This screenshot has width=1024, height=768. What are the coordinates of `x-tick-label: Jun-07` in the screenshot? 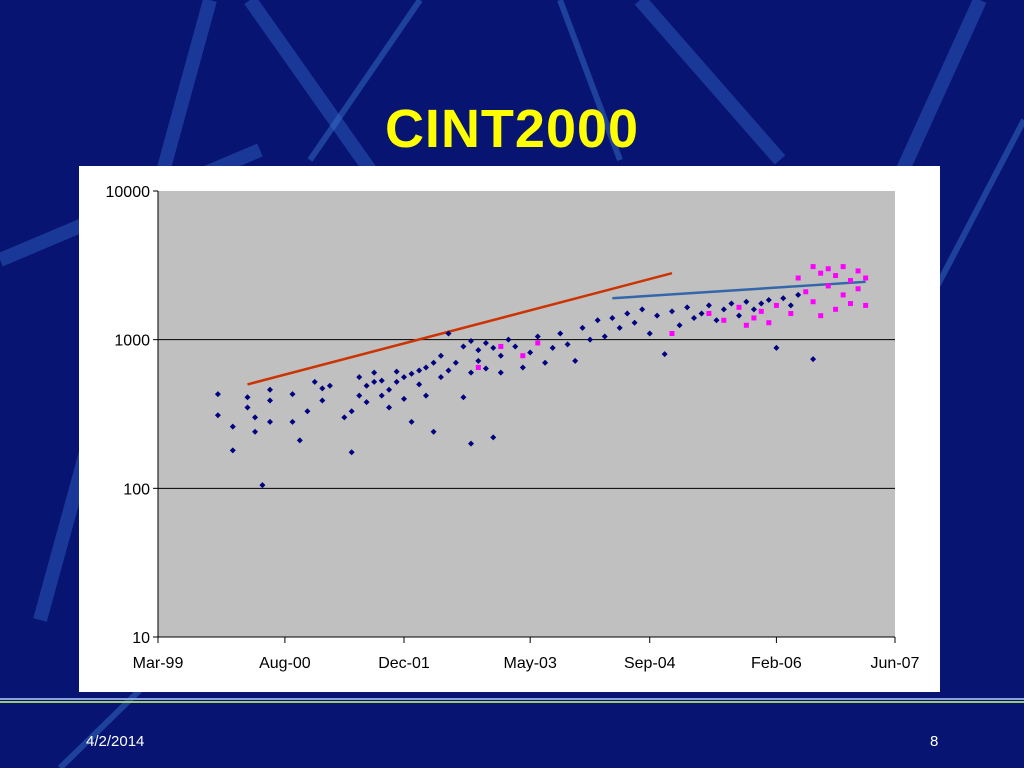 It's located at (895, 663).